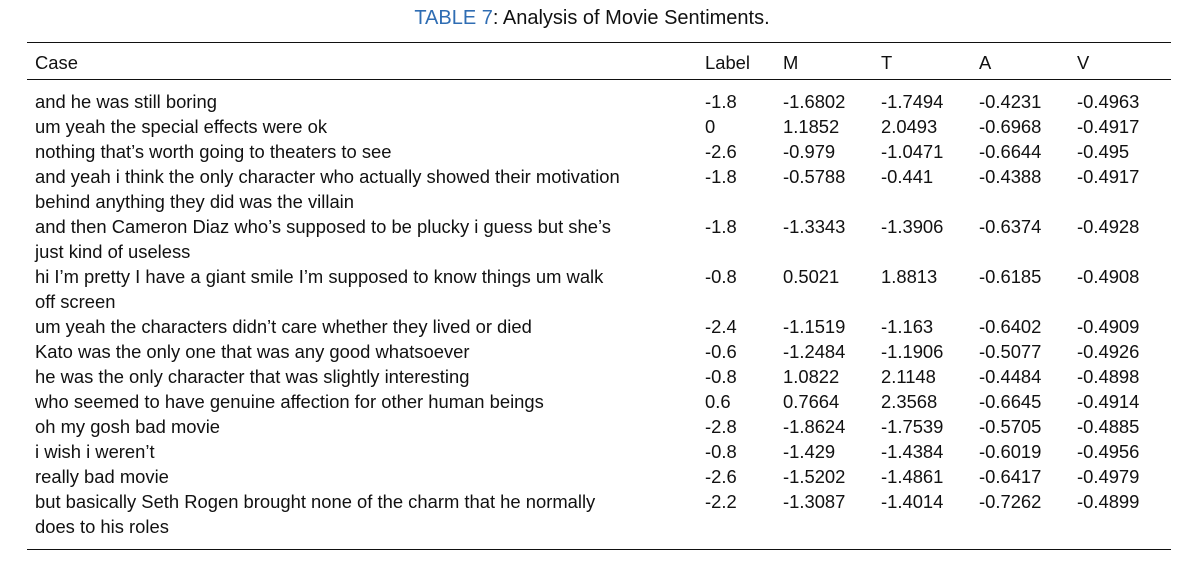 The width and height of the screenshot is (1184, 566). What do you see at coordinates (907, 176) in the screenshot?
I see `t-cell: -0.441` at bounding box center [907, 176].